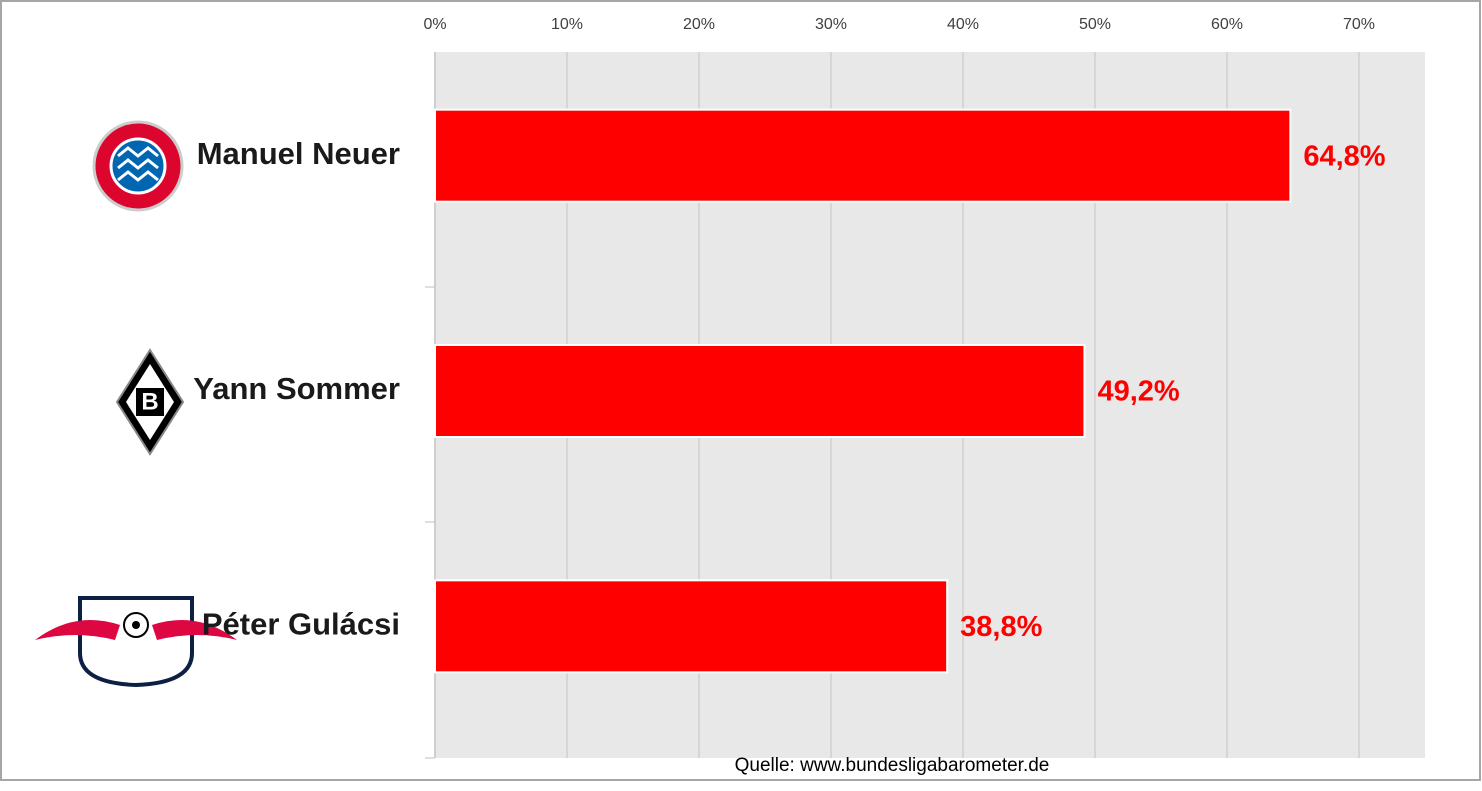 This screenshot has height=791, width=1482. What do you see at coordinates (138, 166) in the screenshot?
I see `logo-bayern` at bounding box center [138, 166].